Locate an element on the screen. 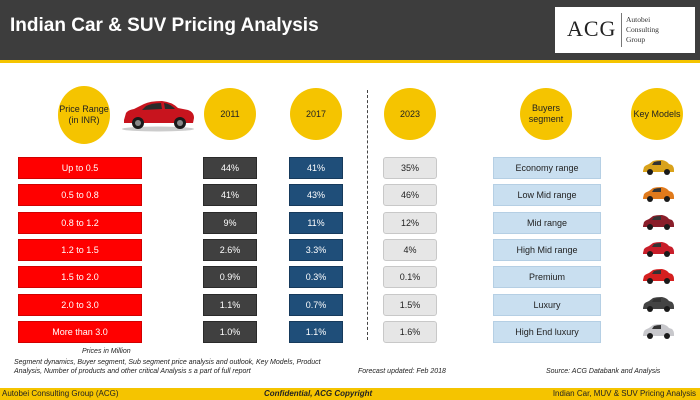  share-2011-cell: 0.9% is located at coordinates (230, 277).